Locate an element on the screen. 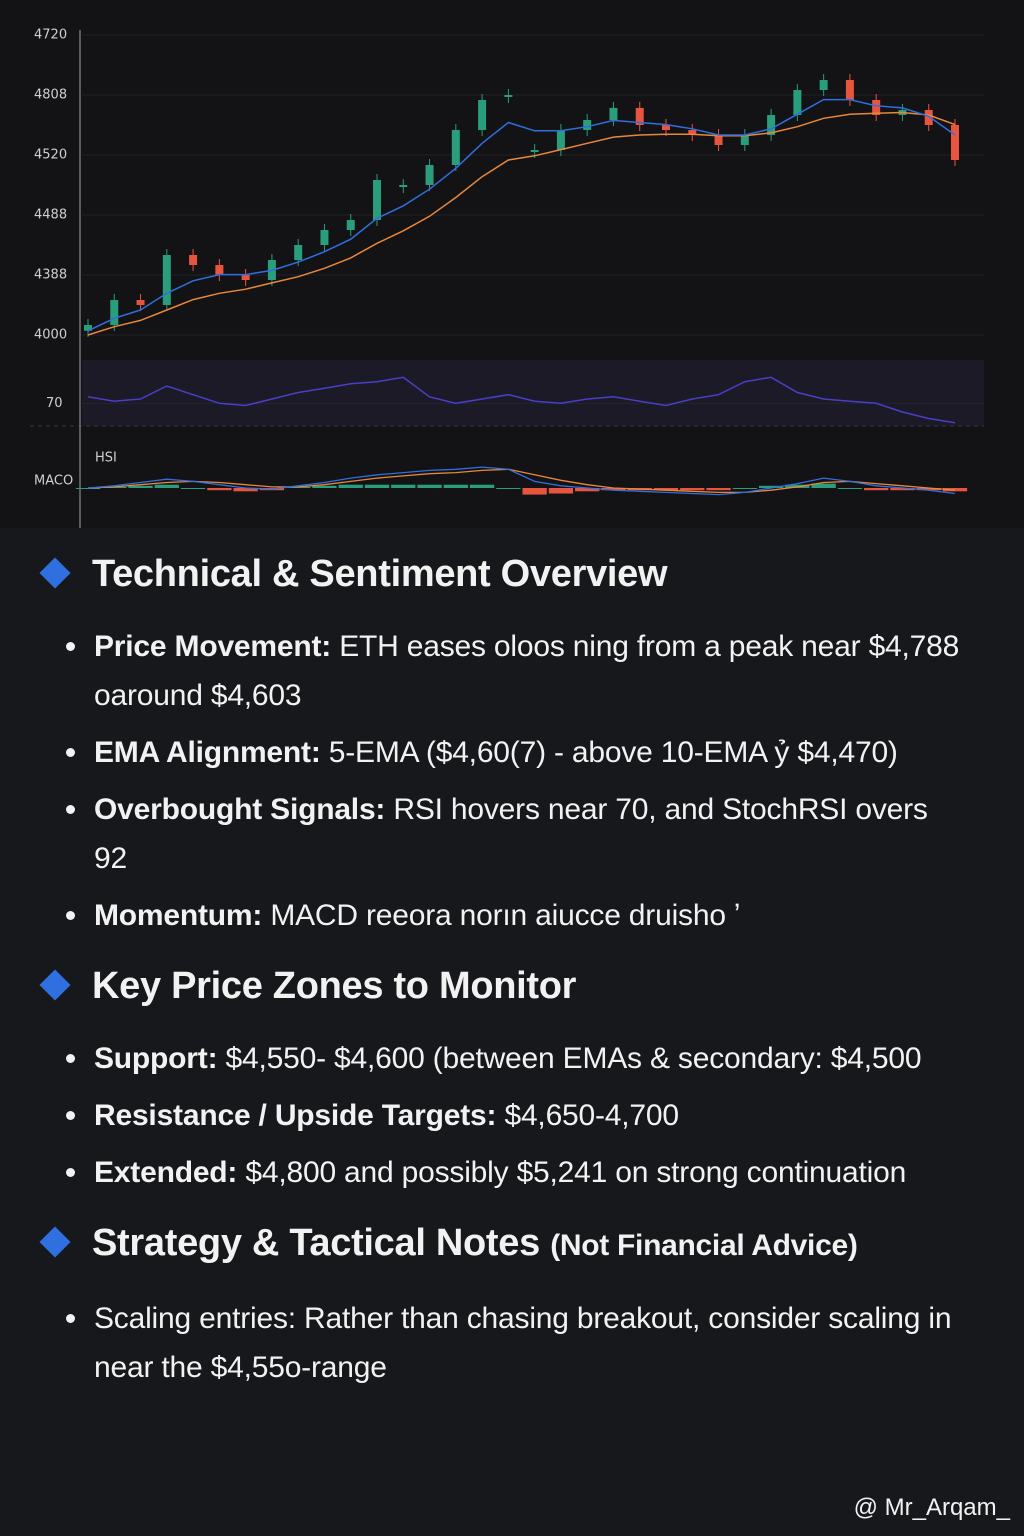  bullet-text: MACD reeora norın aiucce druisho ʼ is located at coordinates (501, 915).